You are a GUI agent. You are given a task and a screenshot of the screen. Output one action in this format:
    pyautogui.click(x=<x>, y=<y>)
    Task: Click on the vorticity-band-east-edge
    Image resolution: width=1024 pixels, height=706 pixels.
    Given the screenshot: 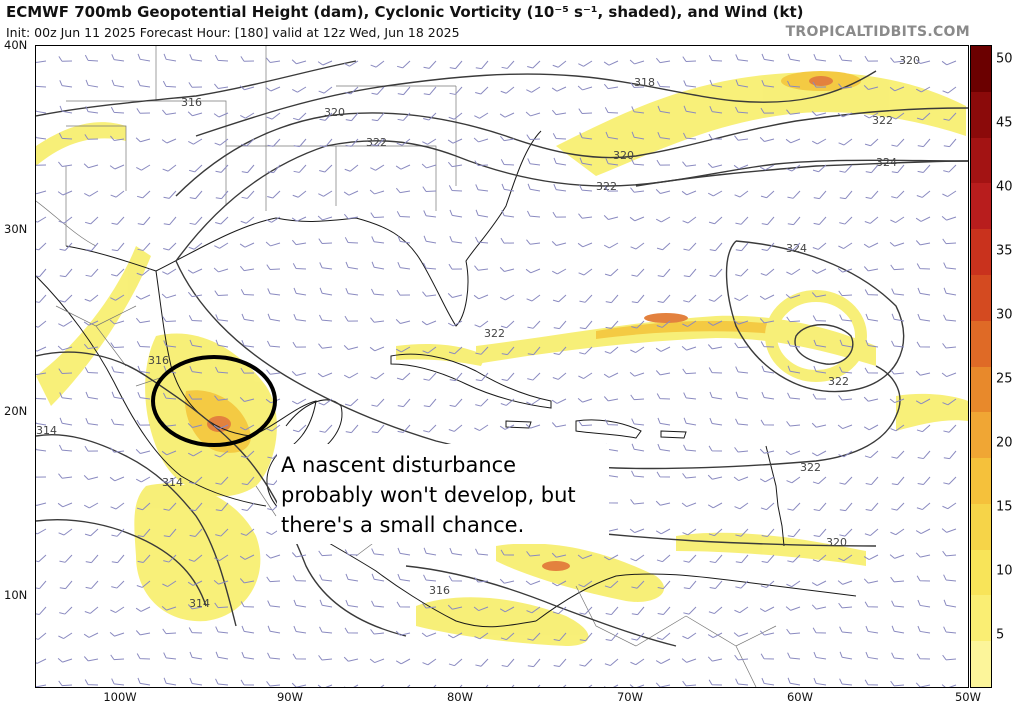 What is the action you would take?
    pyautogui.click(x=932, y=412)
    